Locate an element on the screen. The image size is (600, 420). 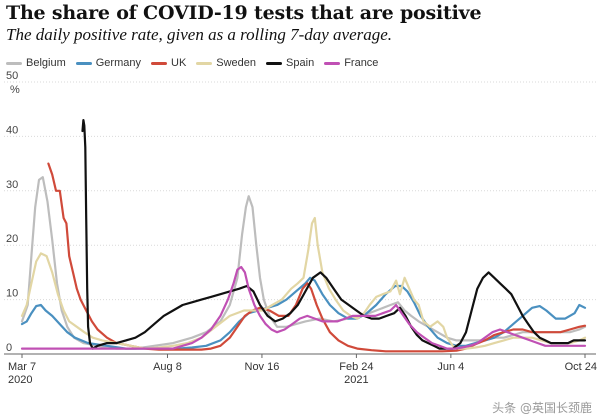
x-tick-label: Nov 16 is located at coordinates (262, 367).